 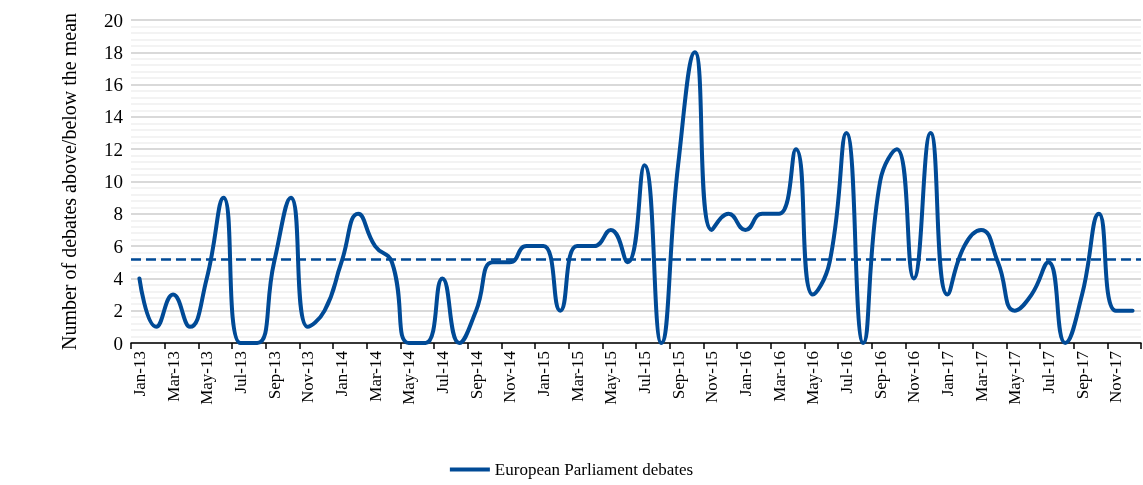 What do you see at coordinates (240, 372) in the screenshot?
I see `x-tick-label: Jul-13` at bounding box center [240, 372].